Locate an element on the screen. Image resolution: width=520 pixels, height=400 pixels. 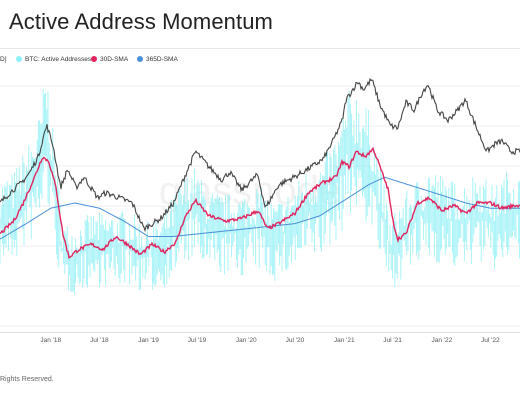
chart-title: Active Address Momentum is located at coordinates (141, 21).